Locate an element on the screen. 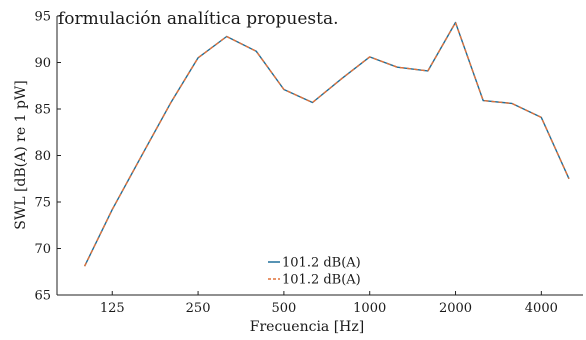 This screenshot has height=340, width=586. y-tick-label: 75 is located at coordinates (42, 203).